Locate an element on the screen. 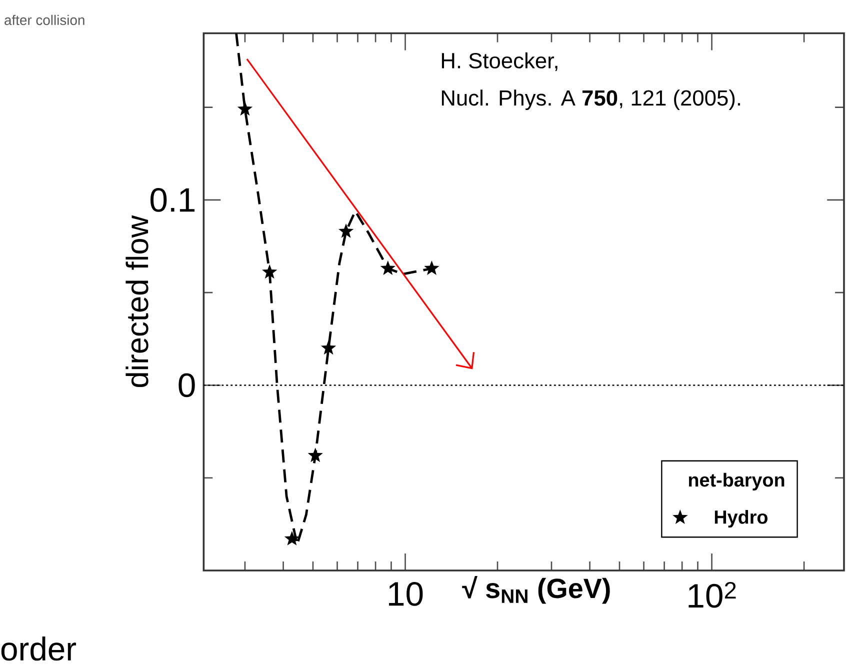 Image resolution: width=846 pixels, height=669 pixels. x-tick-label: 10 is located at coordinates (406, 594).